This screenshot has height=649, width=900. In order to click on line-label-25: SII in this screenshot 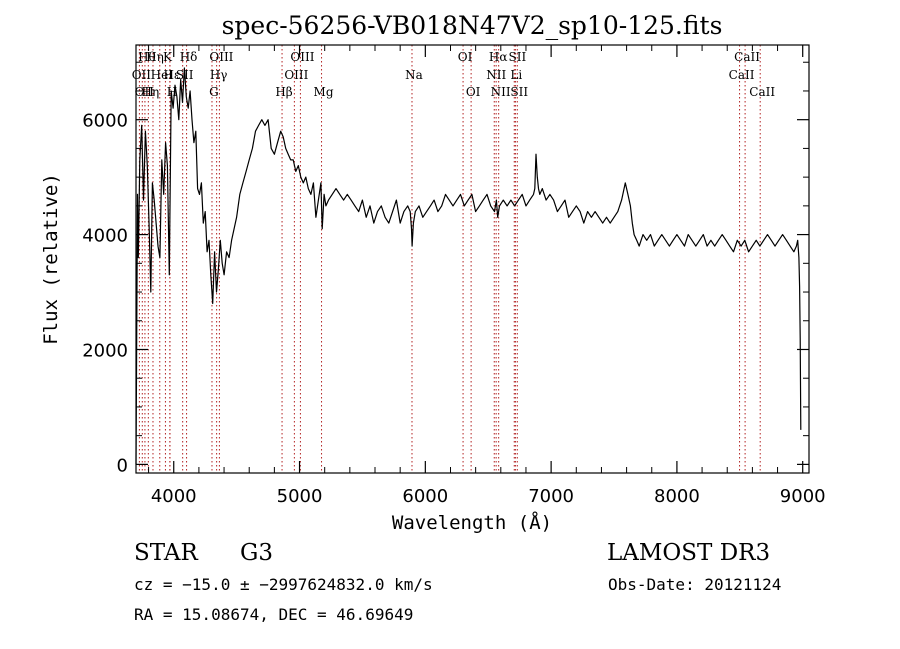, I will do `click(518, 57)`.